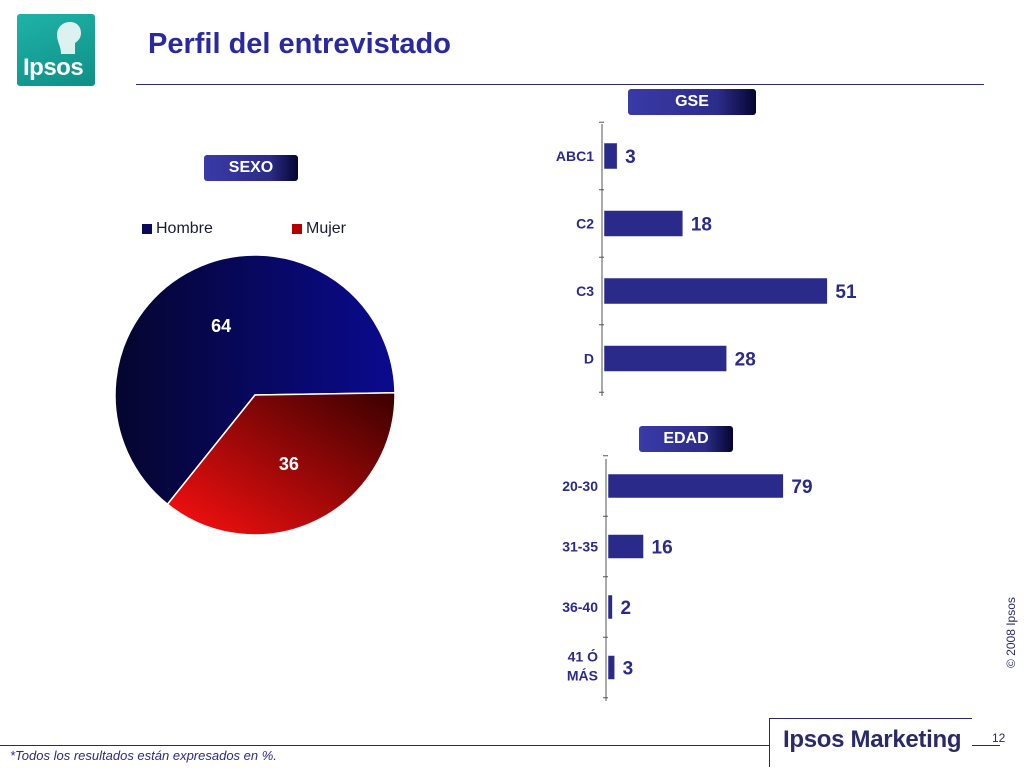 The width and height of the screenshot is (1024, 768). I want to click on edad-bar-41-m-s, so click(611, 667).